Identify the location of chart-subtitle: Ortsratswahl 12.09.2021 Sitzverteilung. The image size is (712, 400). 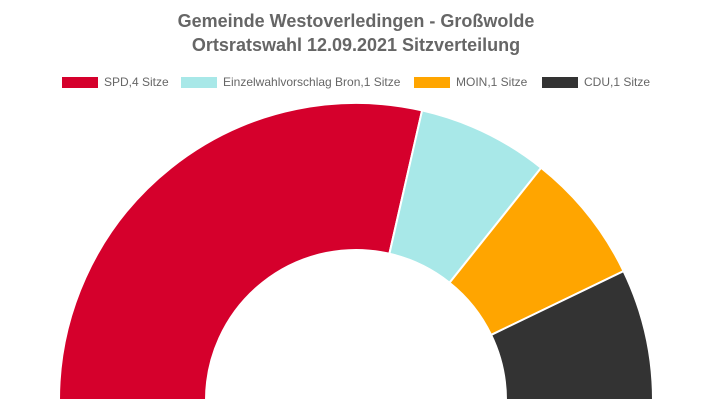
(356, 45).